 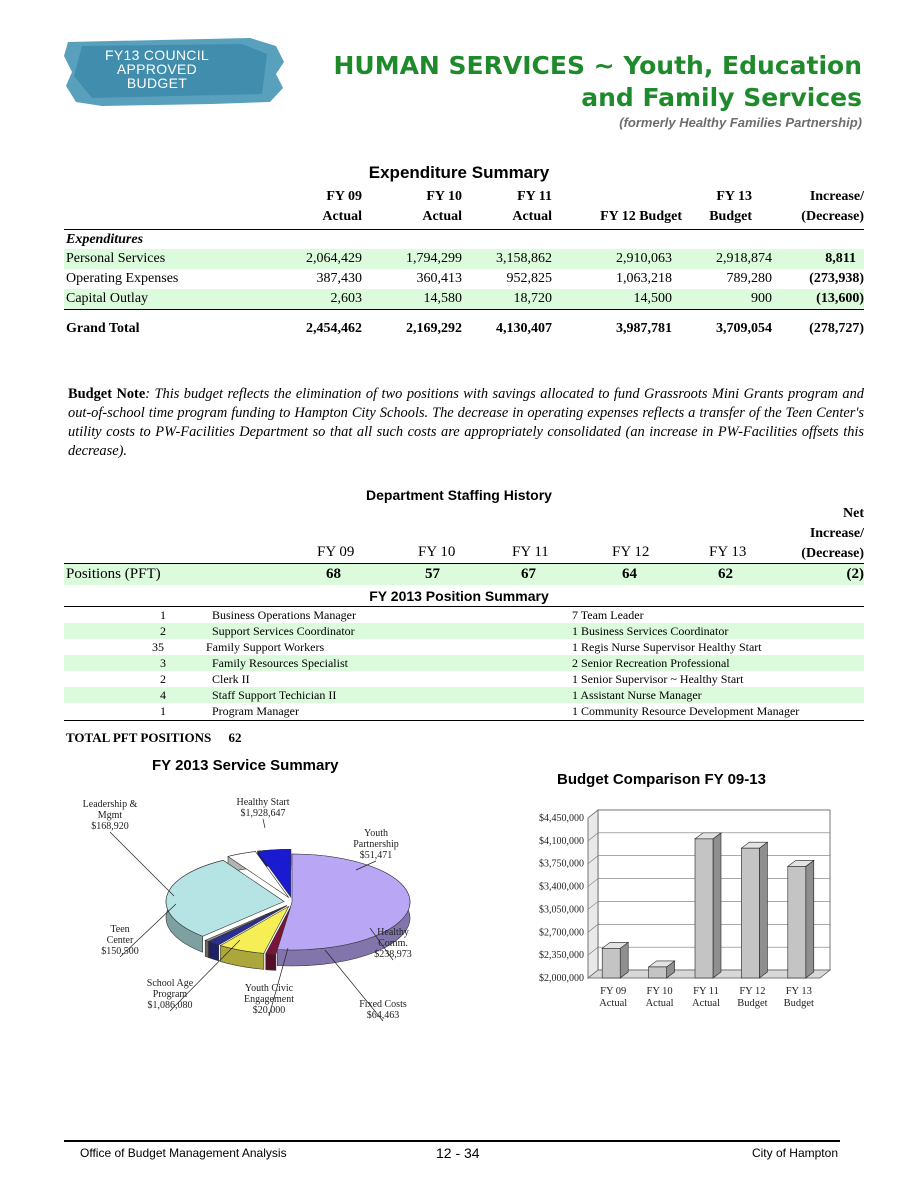 I want to click on position-count: 35, so click(x=158, y=647).